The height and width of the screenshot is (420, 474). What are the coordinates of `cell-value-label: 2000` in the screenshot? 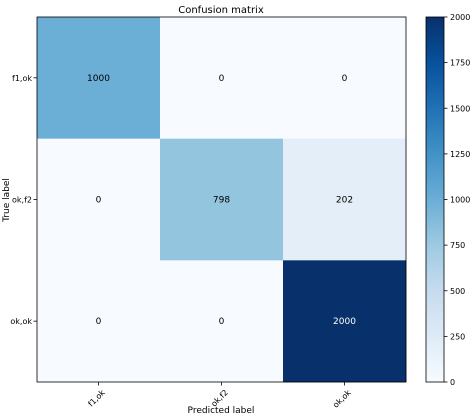 It's located at (344, 322).